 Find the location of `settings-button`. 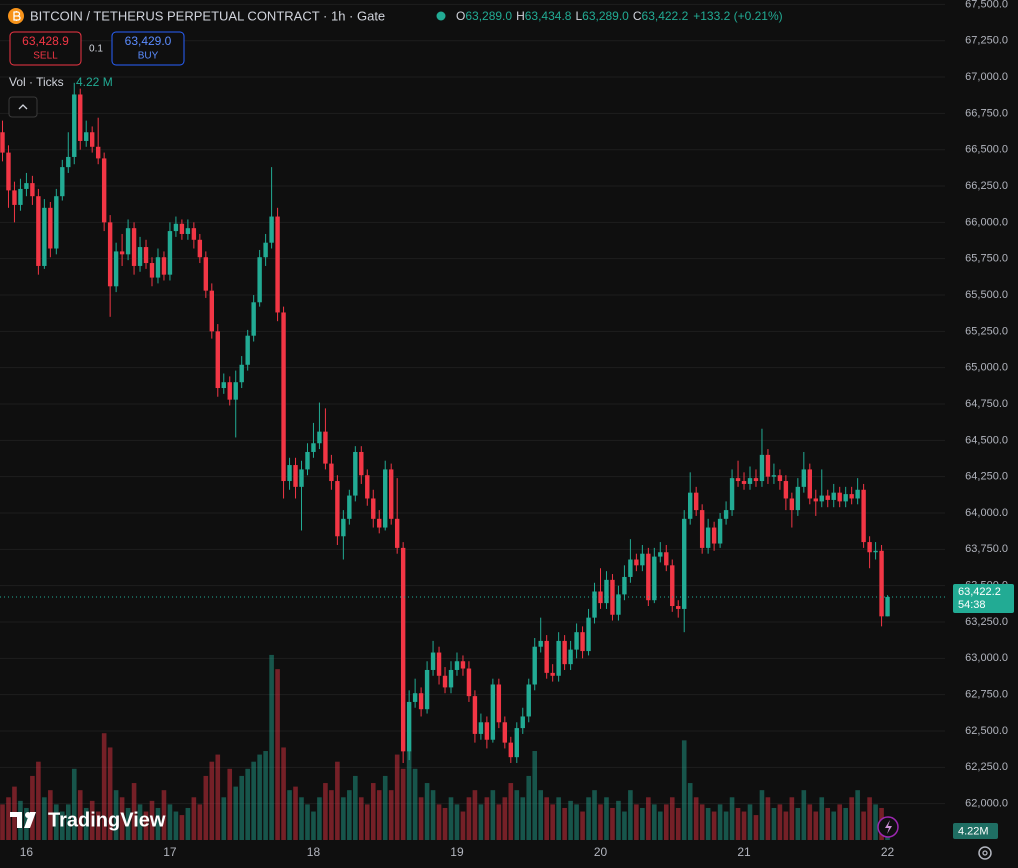

settings-button is located at coordinates (985, 853).